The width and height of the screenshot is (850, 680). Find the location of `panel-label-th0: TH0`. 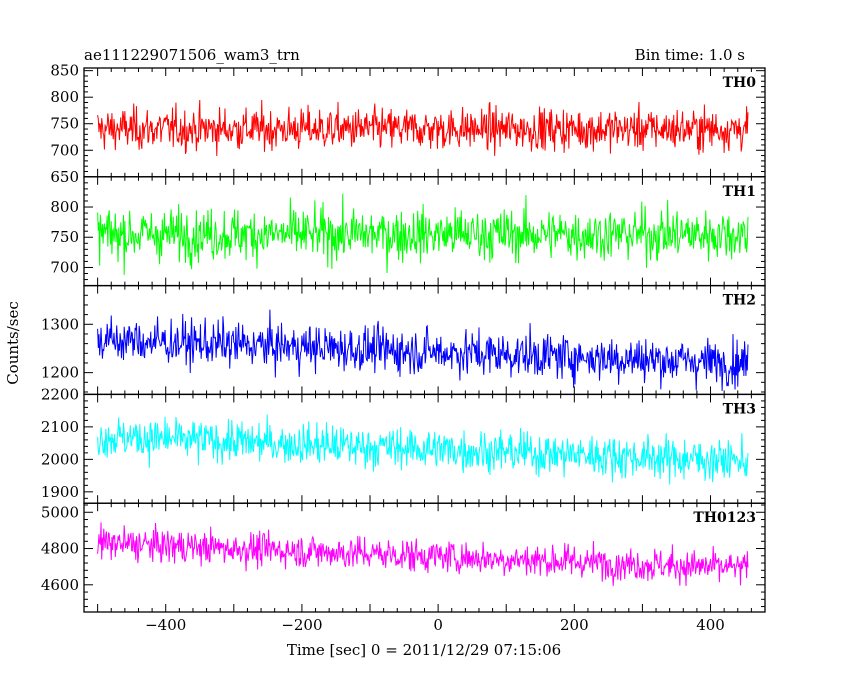

panel-label-th0: TH0 is located at coordinates (740, 83).